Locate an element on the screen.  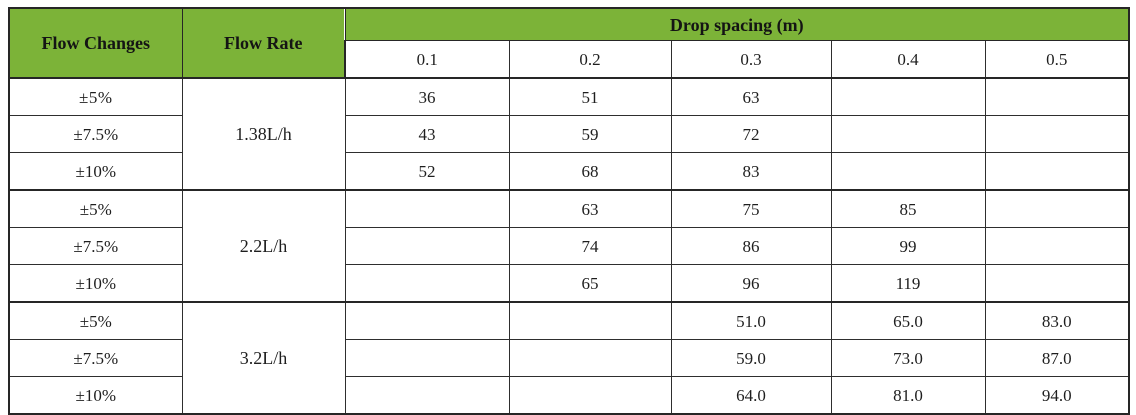
flow-rate-1.38: 1.38L/h is located at coordinates (263, 134).